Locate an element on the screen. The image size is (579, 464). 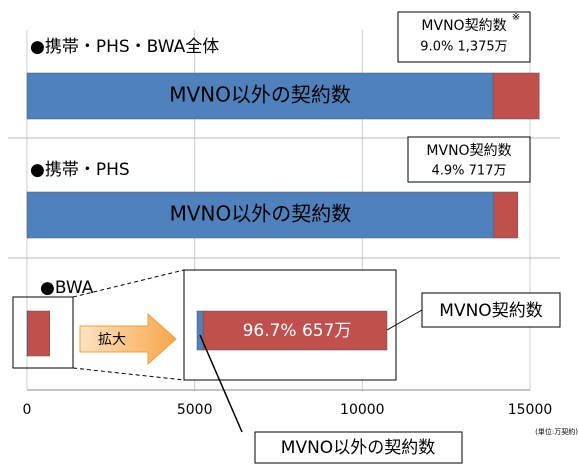
callout-title: MVNO以外の契約数 is located at coordinates (358, 448).